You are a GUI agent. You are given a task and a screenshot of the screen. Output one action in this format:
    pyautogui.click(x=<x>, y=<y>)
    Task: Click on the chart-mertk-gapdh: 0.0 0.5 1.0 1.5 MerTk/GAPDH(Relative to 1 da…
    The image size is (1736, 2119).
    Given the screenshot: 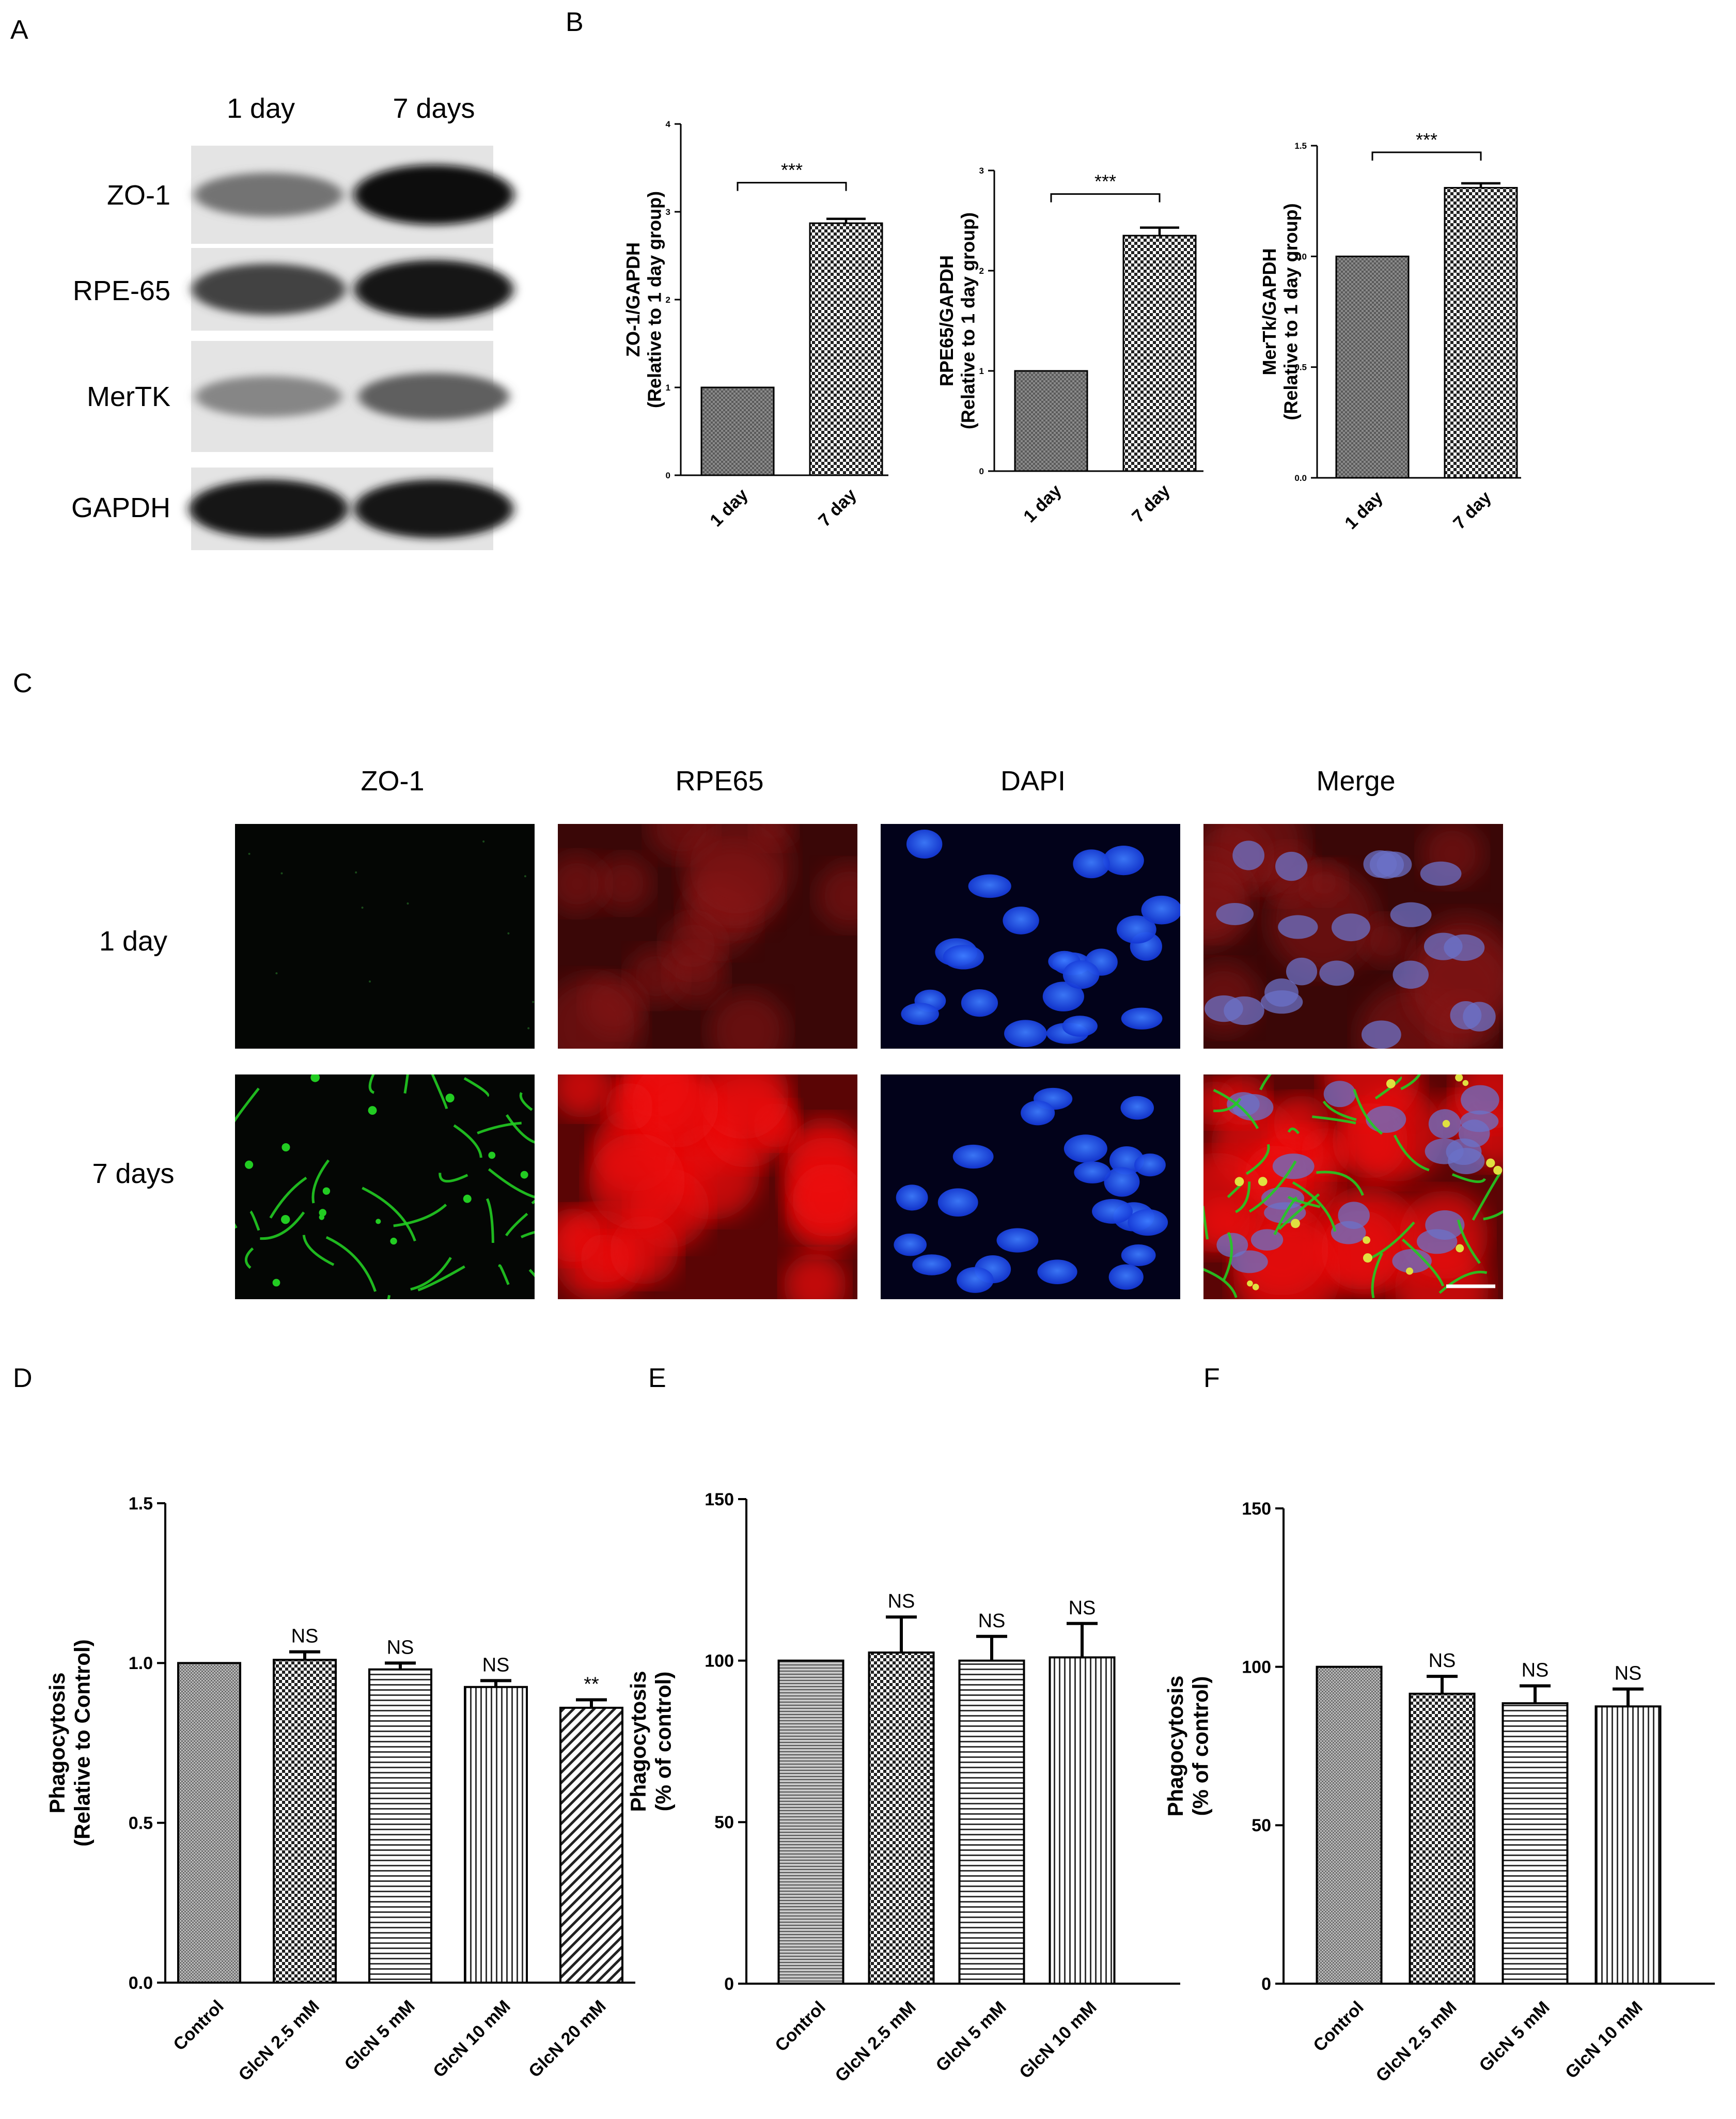 What is the action you would take?
    pyautogui.click(x=1390, y=331)
    